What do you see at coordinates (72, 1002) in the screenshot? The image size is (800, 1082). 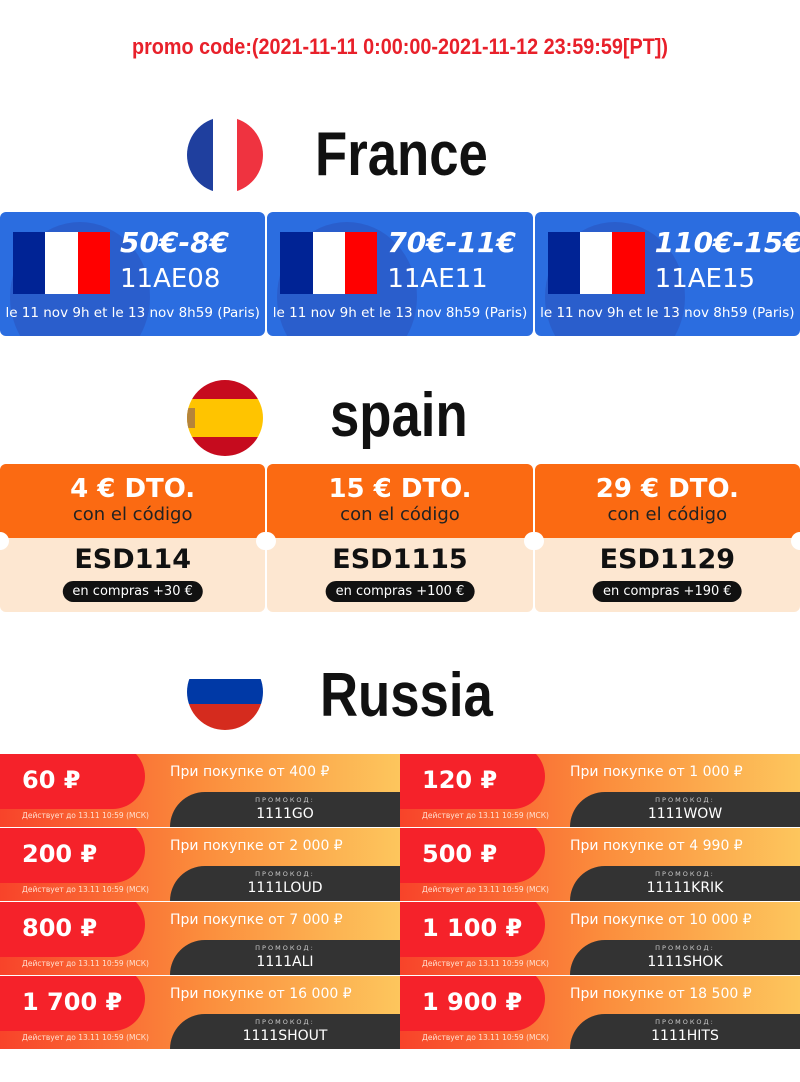 I see `coupon-amount: 1 700 ₽` at bounding box center [72, 1002].